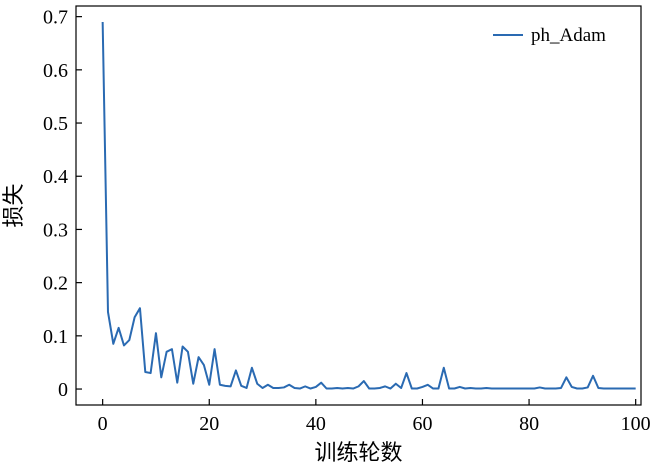 The width and height of the screenshot is (650, 472). I want to click on x-tick-label: 40, so click(316, 424).